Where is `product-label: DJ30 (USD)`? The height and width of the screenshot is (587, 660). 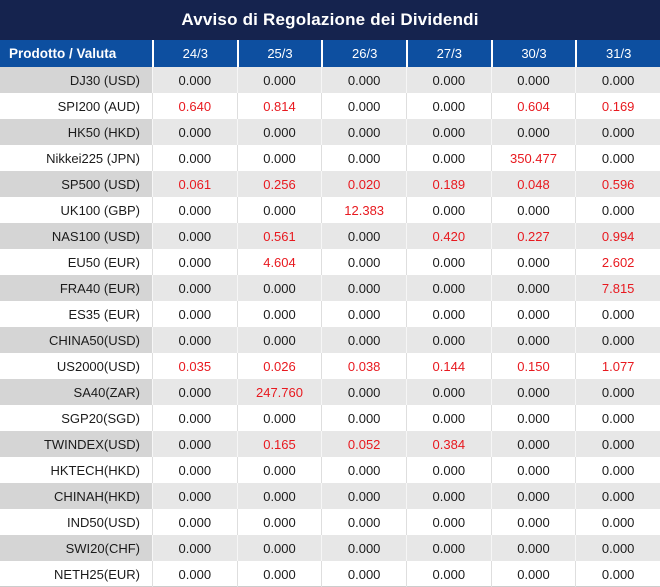 product-label: DJ30 (USD) is located at coordinates (76, 80).